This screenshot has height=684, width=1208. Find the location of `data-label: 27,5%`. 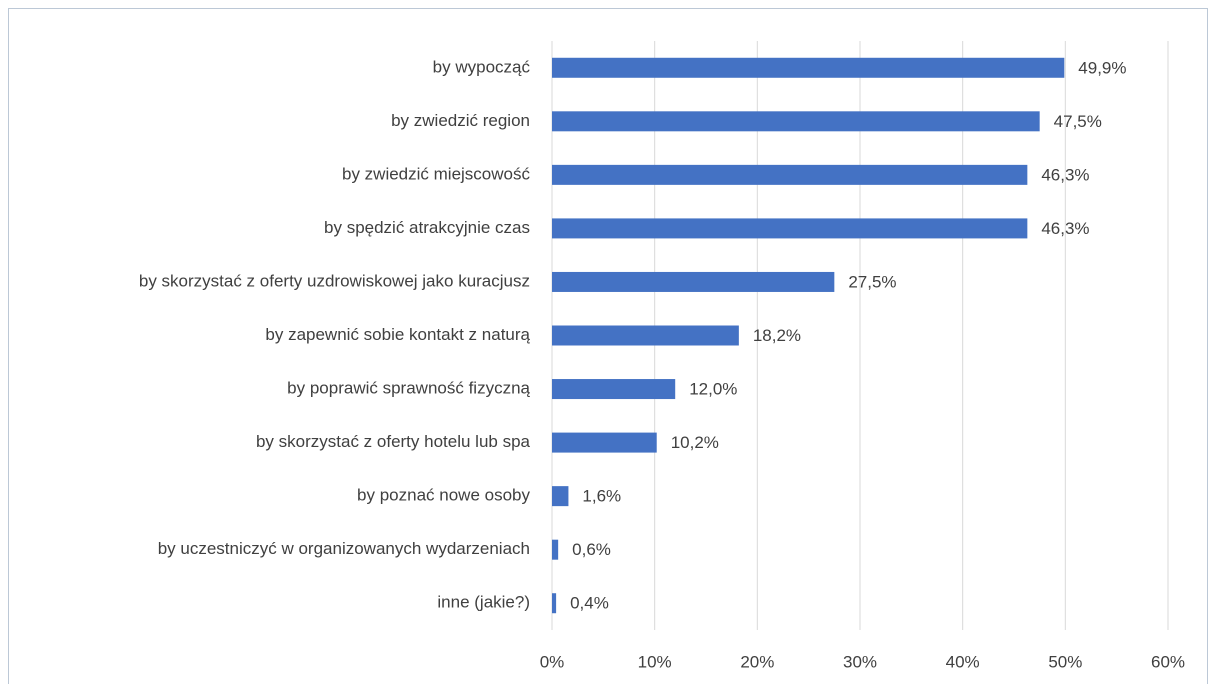

data-label: 27,5% is located at coordinates (872, 281).